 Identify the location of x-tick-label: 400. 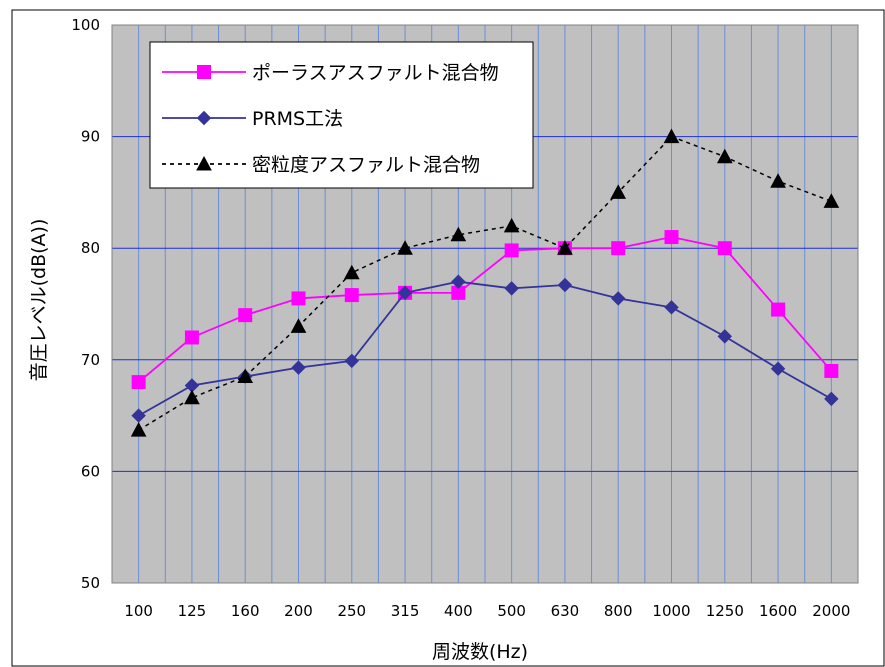
(458, 611).